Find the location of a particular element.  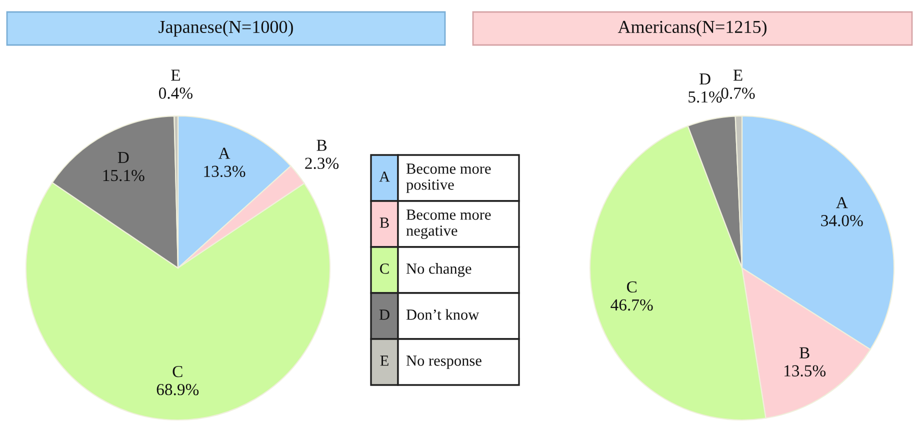

data-label: 0.7% is located at coordinates (738, 93).